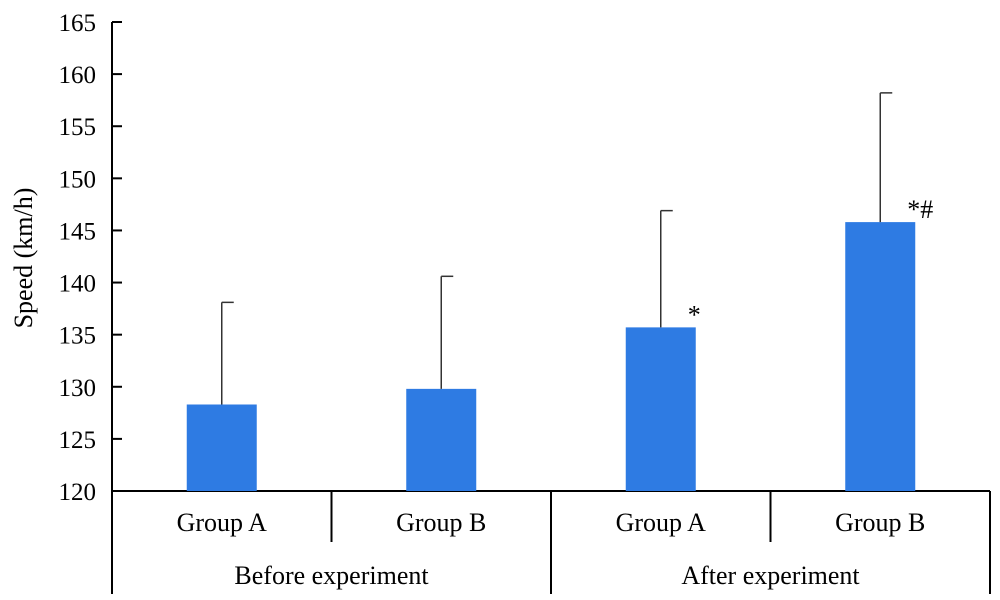 This screenshot has width=1000, height=600. I want to click on y-tick-label: 155, so click(78, 127).